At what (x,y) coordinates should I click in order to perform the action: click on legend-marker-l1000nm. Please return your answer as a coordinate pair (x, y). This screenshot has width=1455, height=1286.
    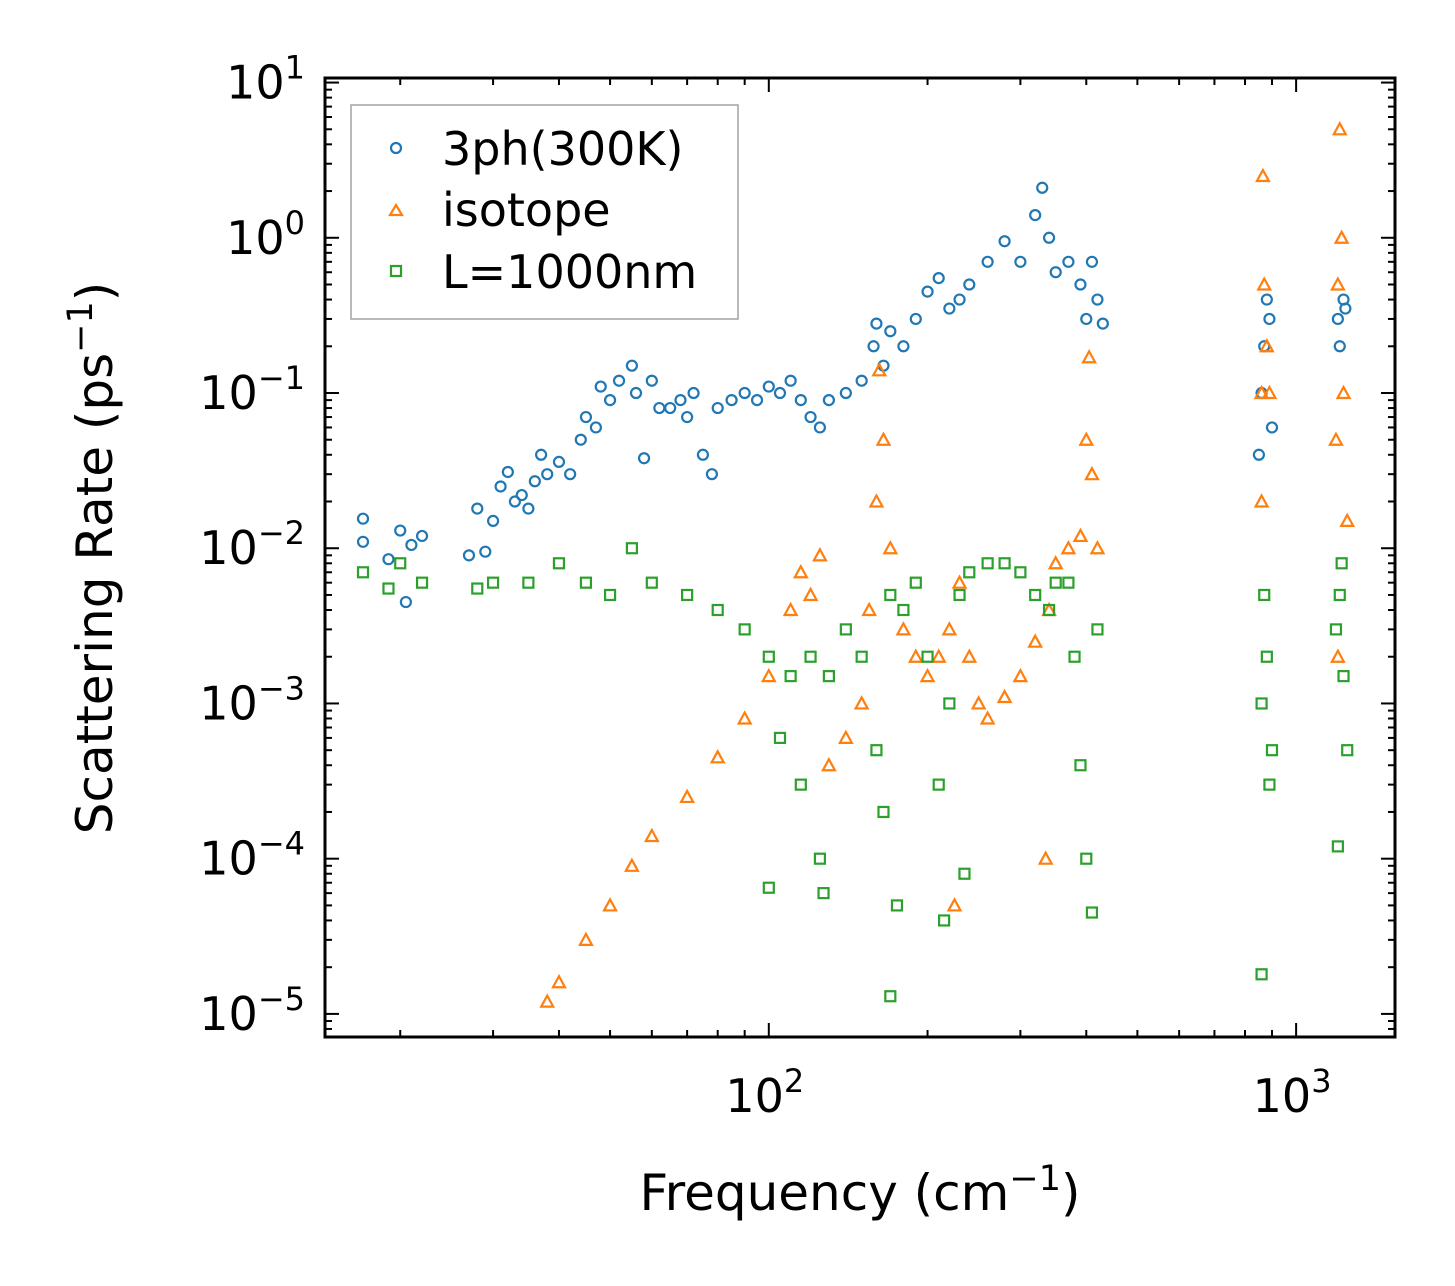
    Looking at the image, I should click on (396, 271).